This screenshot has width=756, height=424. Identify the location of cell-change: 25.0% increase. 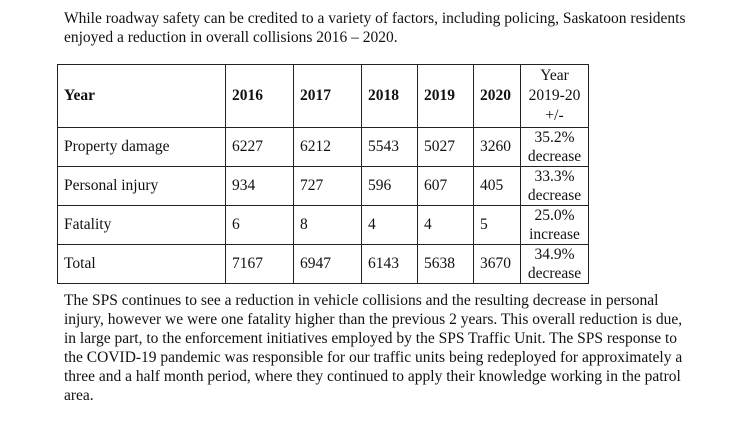
(554, 225).